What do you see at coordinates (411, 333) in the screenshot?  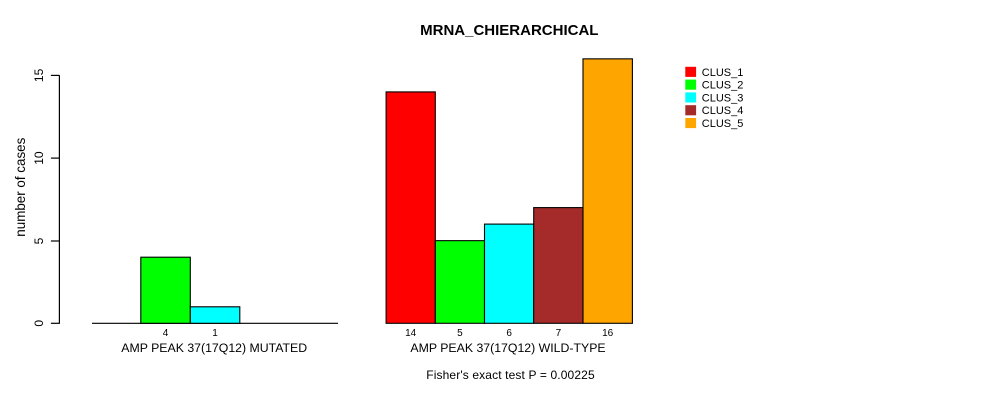 I see `svg-text: 14` at bounding box center [411, 333].